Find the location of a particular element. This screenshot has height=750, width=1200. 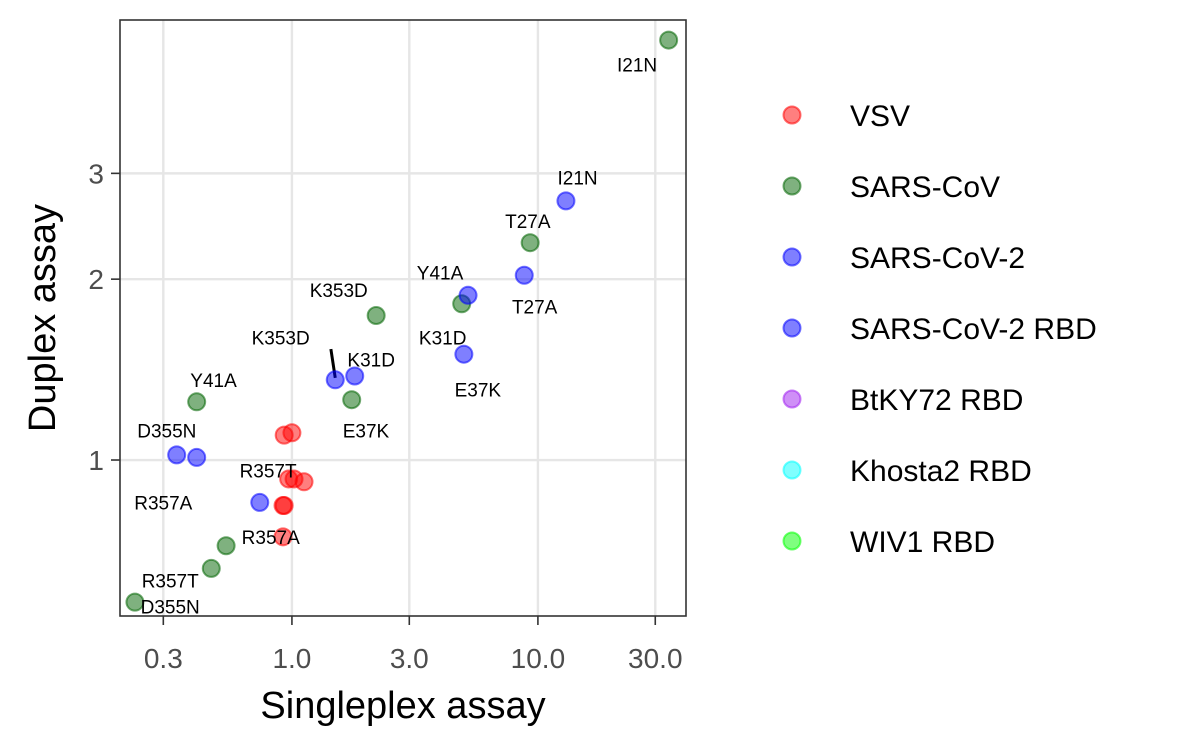

x-axis-title: Singleplex assay is located at coordinates (402, 706).